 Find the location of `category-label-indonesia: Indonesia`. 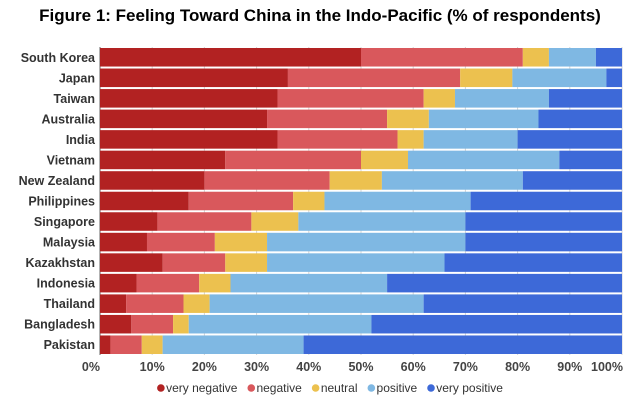

category-label-indonesia: Indonesia is located at coordinates (66, 284).